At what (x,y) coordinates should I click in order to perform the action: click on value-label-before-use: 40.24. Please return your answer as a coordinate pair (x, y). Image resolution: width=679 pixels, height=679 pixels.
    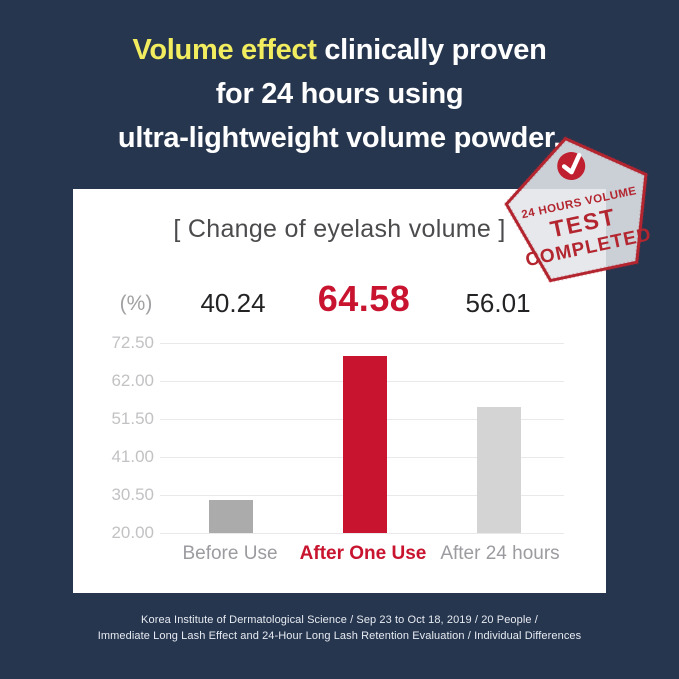
    Looking at the image, I should click on (233, 303).